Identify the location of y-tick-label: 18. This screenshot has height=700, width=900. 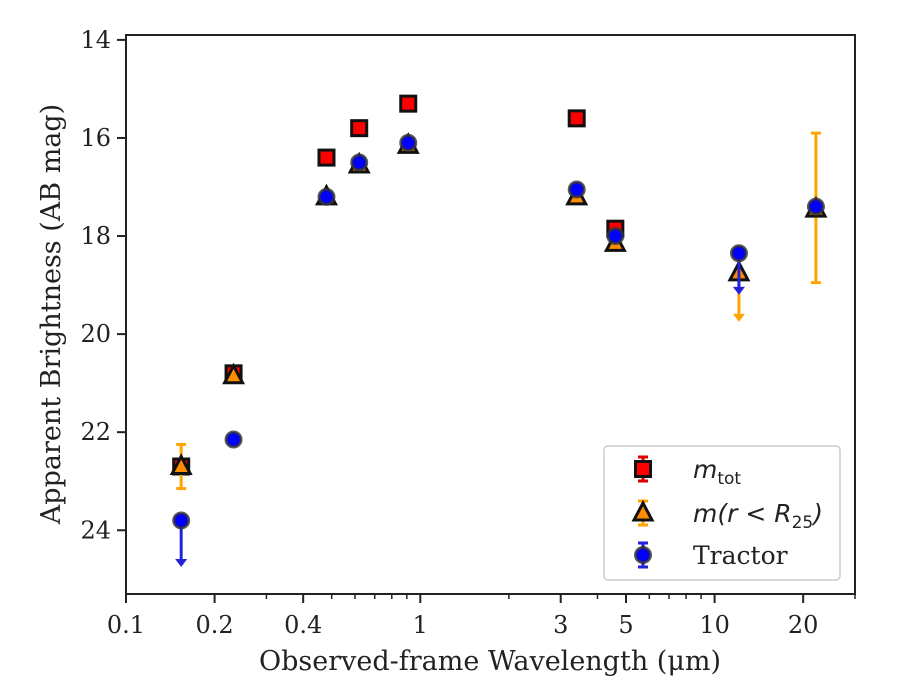
(95, 236).